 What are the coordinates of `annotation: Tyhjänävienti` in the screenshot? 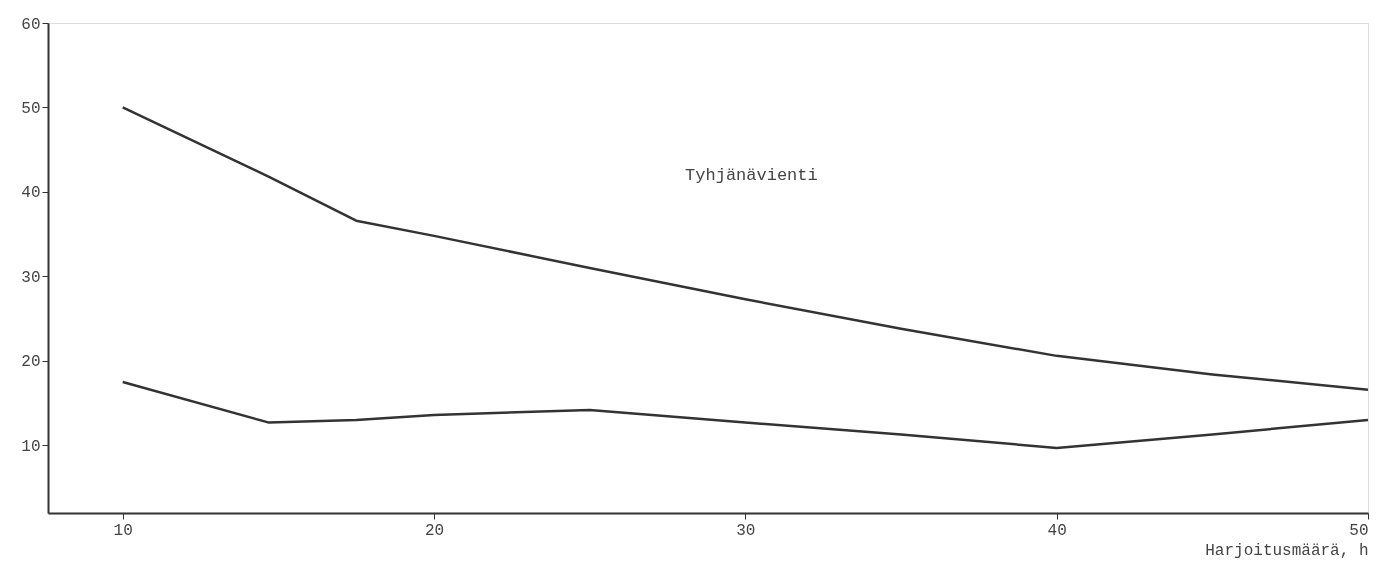 It's located at (751, 175).